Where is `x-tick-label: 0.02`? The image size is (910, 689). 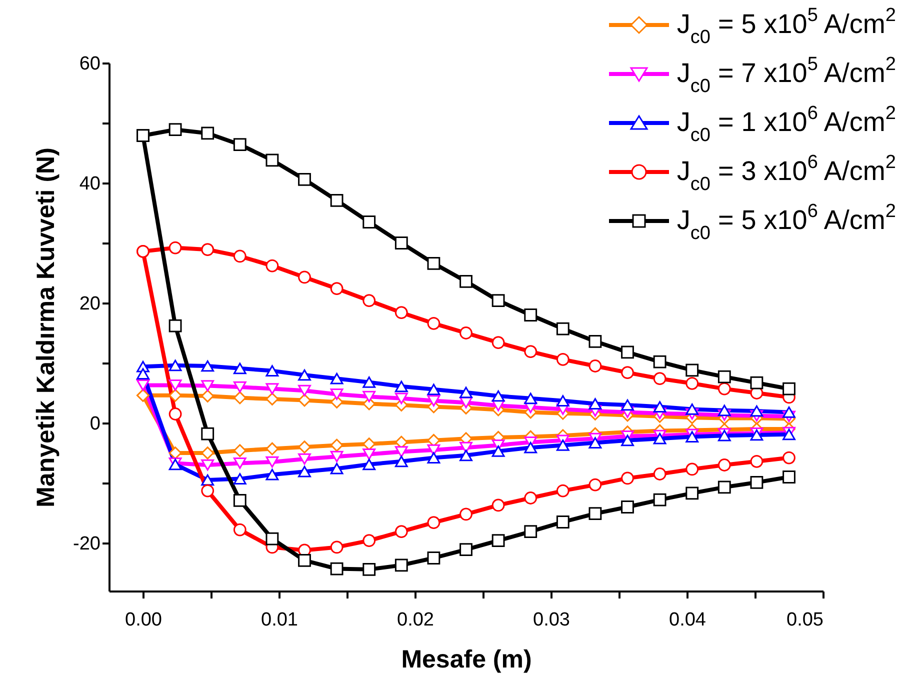
x-tick-label: 0.02 is located at coordinates (415, 620).